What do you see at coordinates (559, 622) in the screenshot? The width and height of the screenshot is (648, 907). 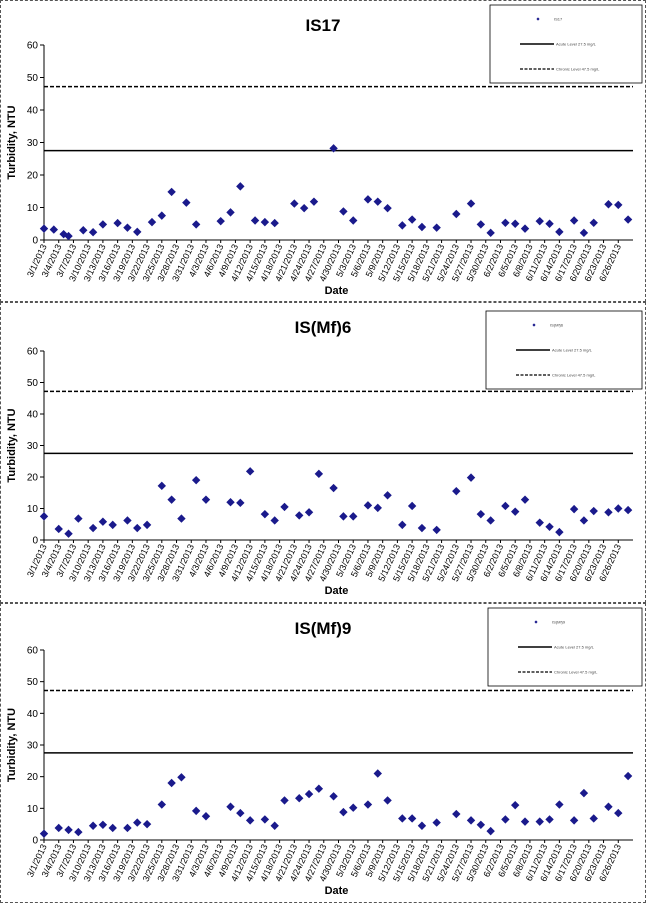 I see `legend-label: IS(Mf)9` at bounding box center [559, 622].